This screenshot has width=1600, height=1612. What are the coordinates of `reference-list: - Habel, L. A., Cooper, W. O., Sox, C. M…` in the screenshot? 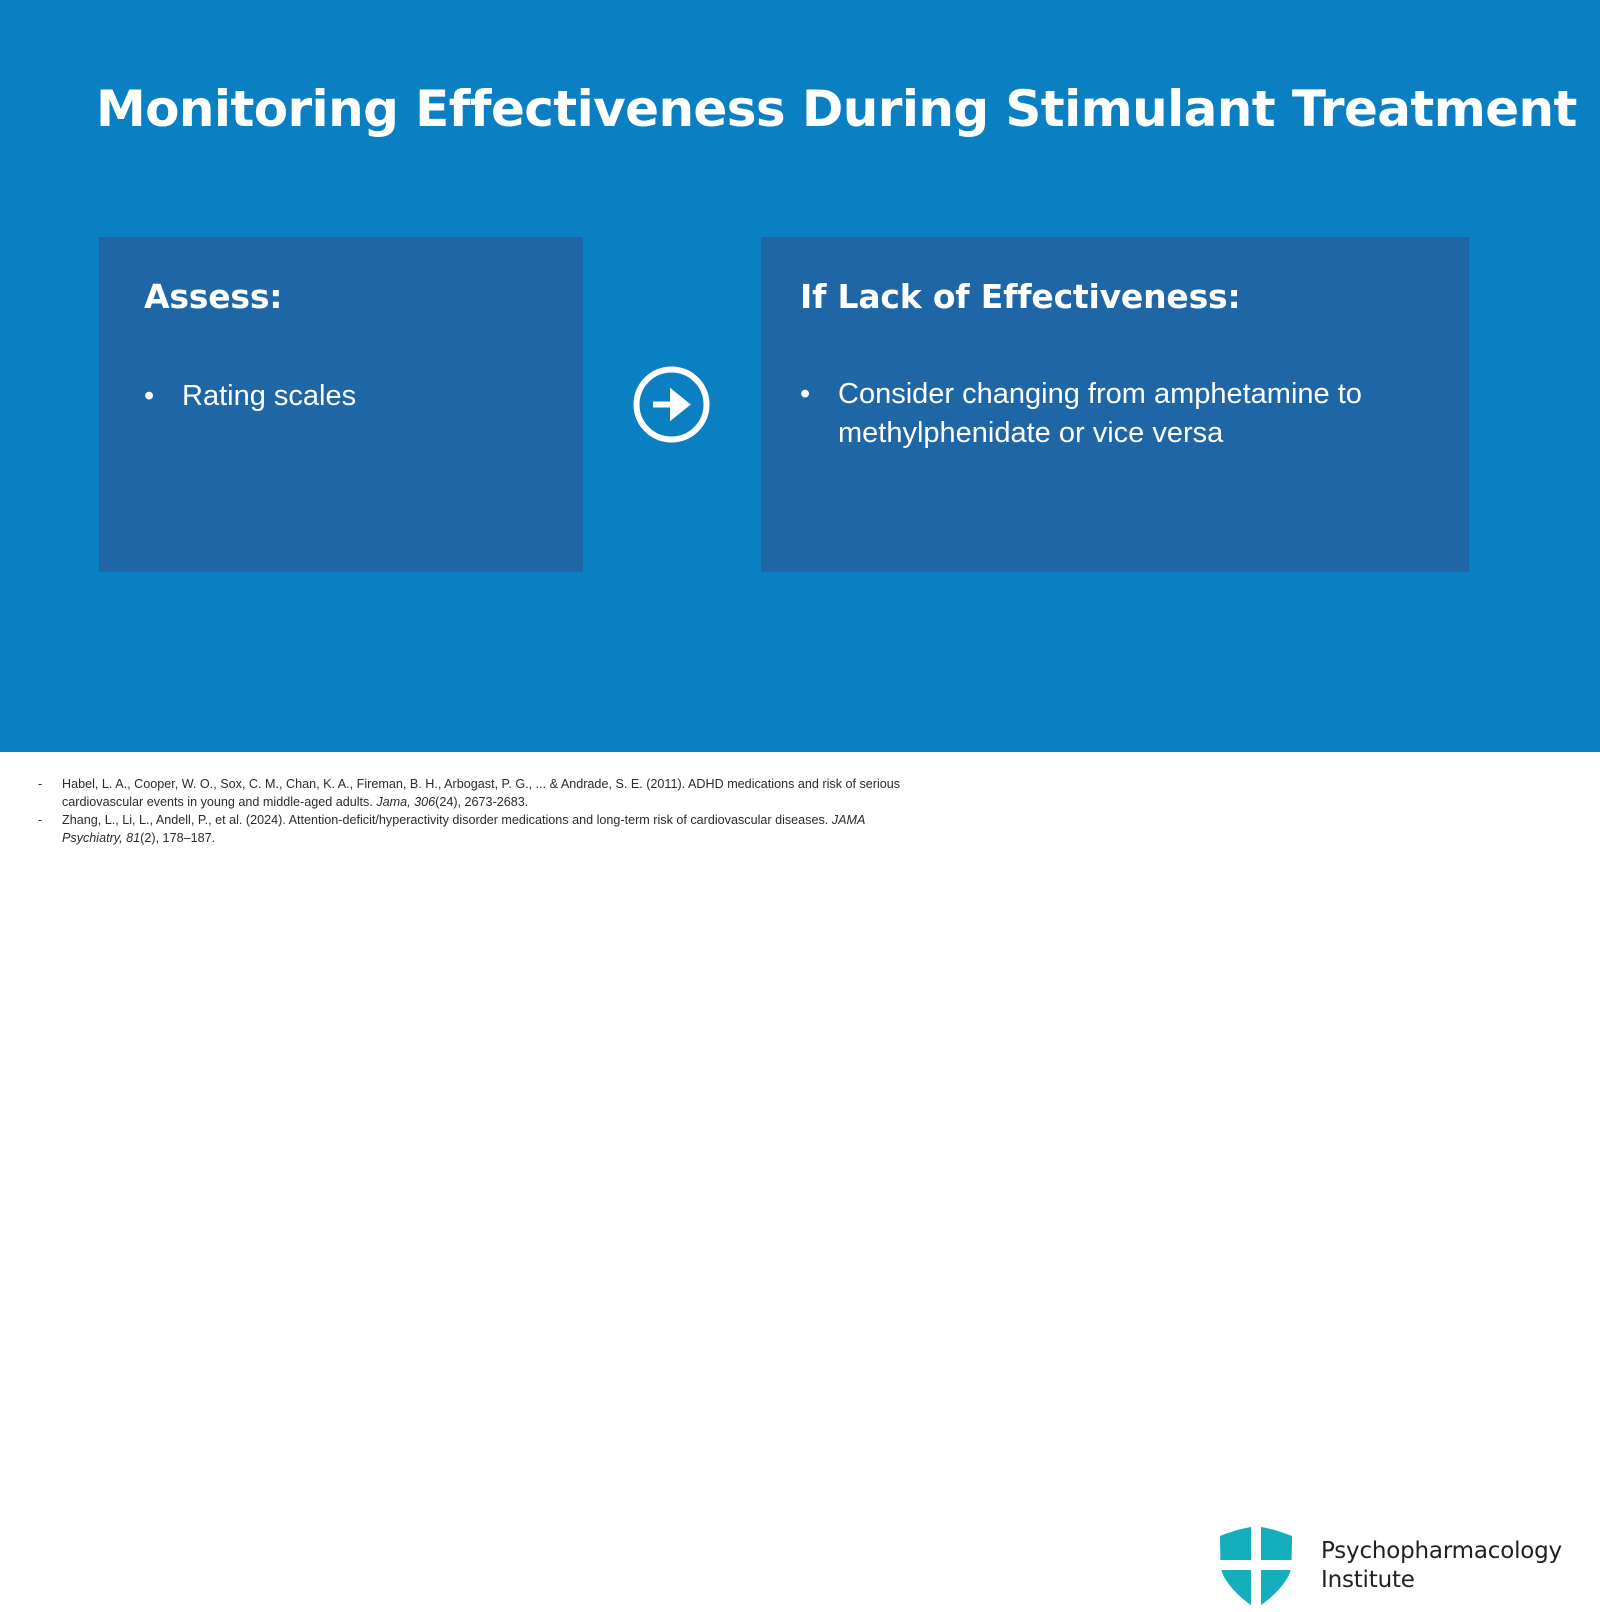 It's located at (478, 812).